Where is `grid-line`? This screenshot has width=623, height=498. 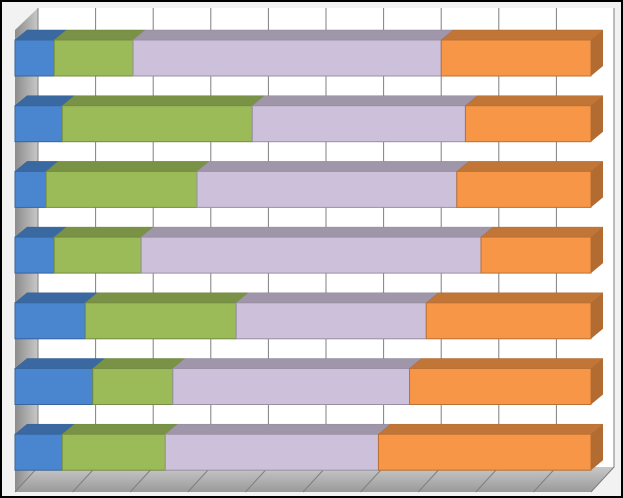 grid-line is located at coordinates (602, 250).